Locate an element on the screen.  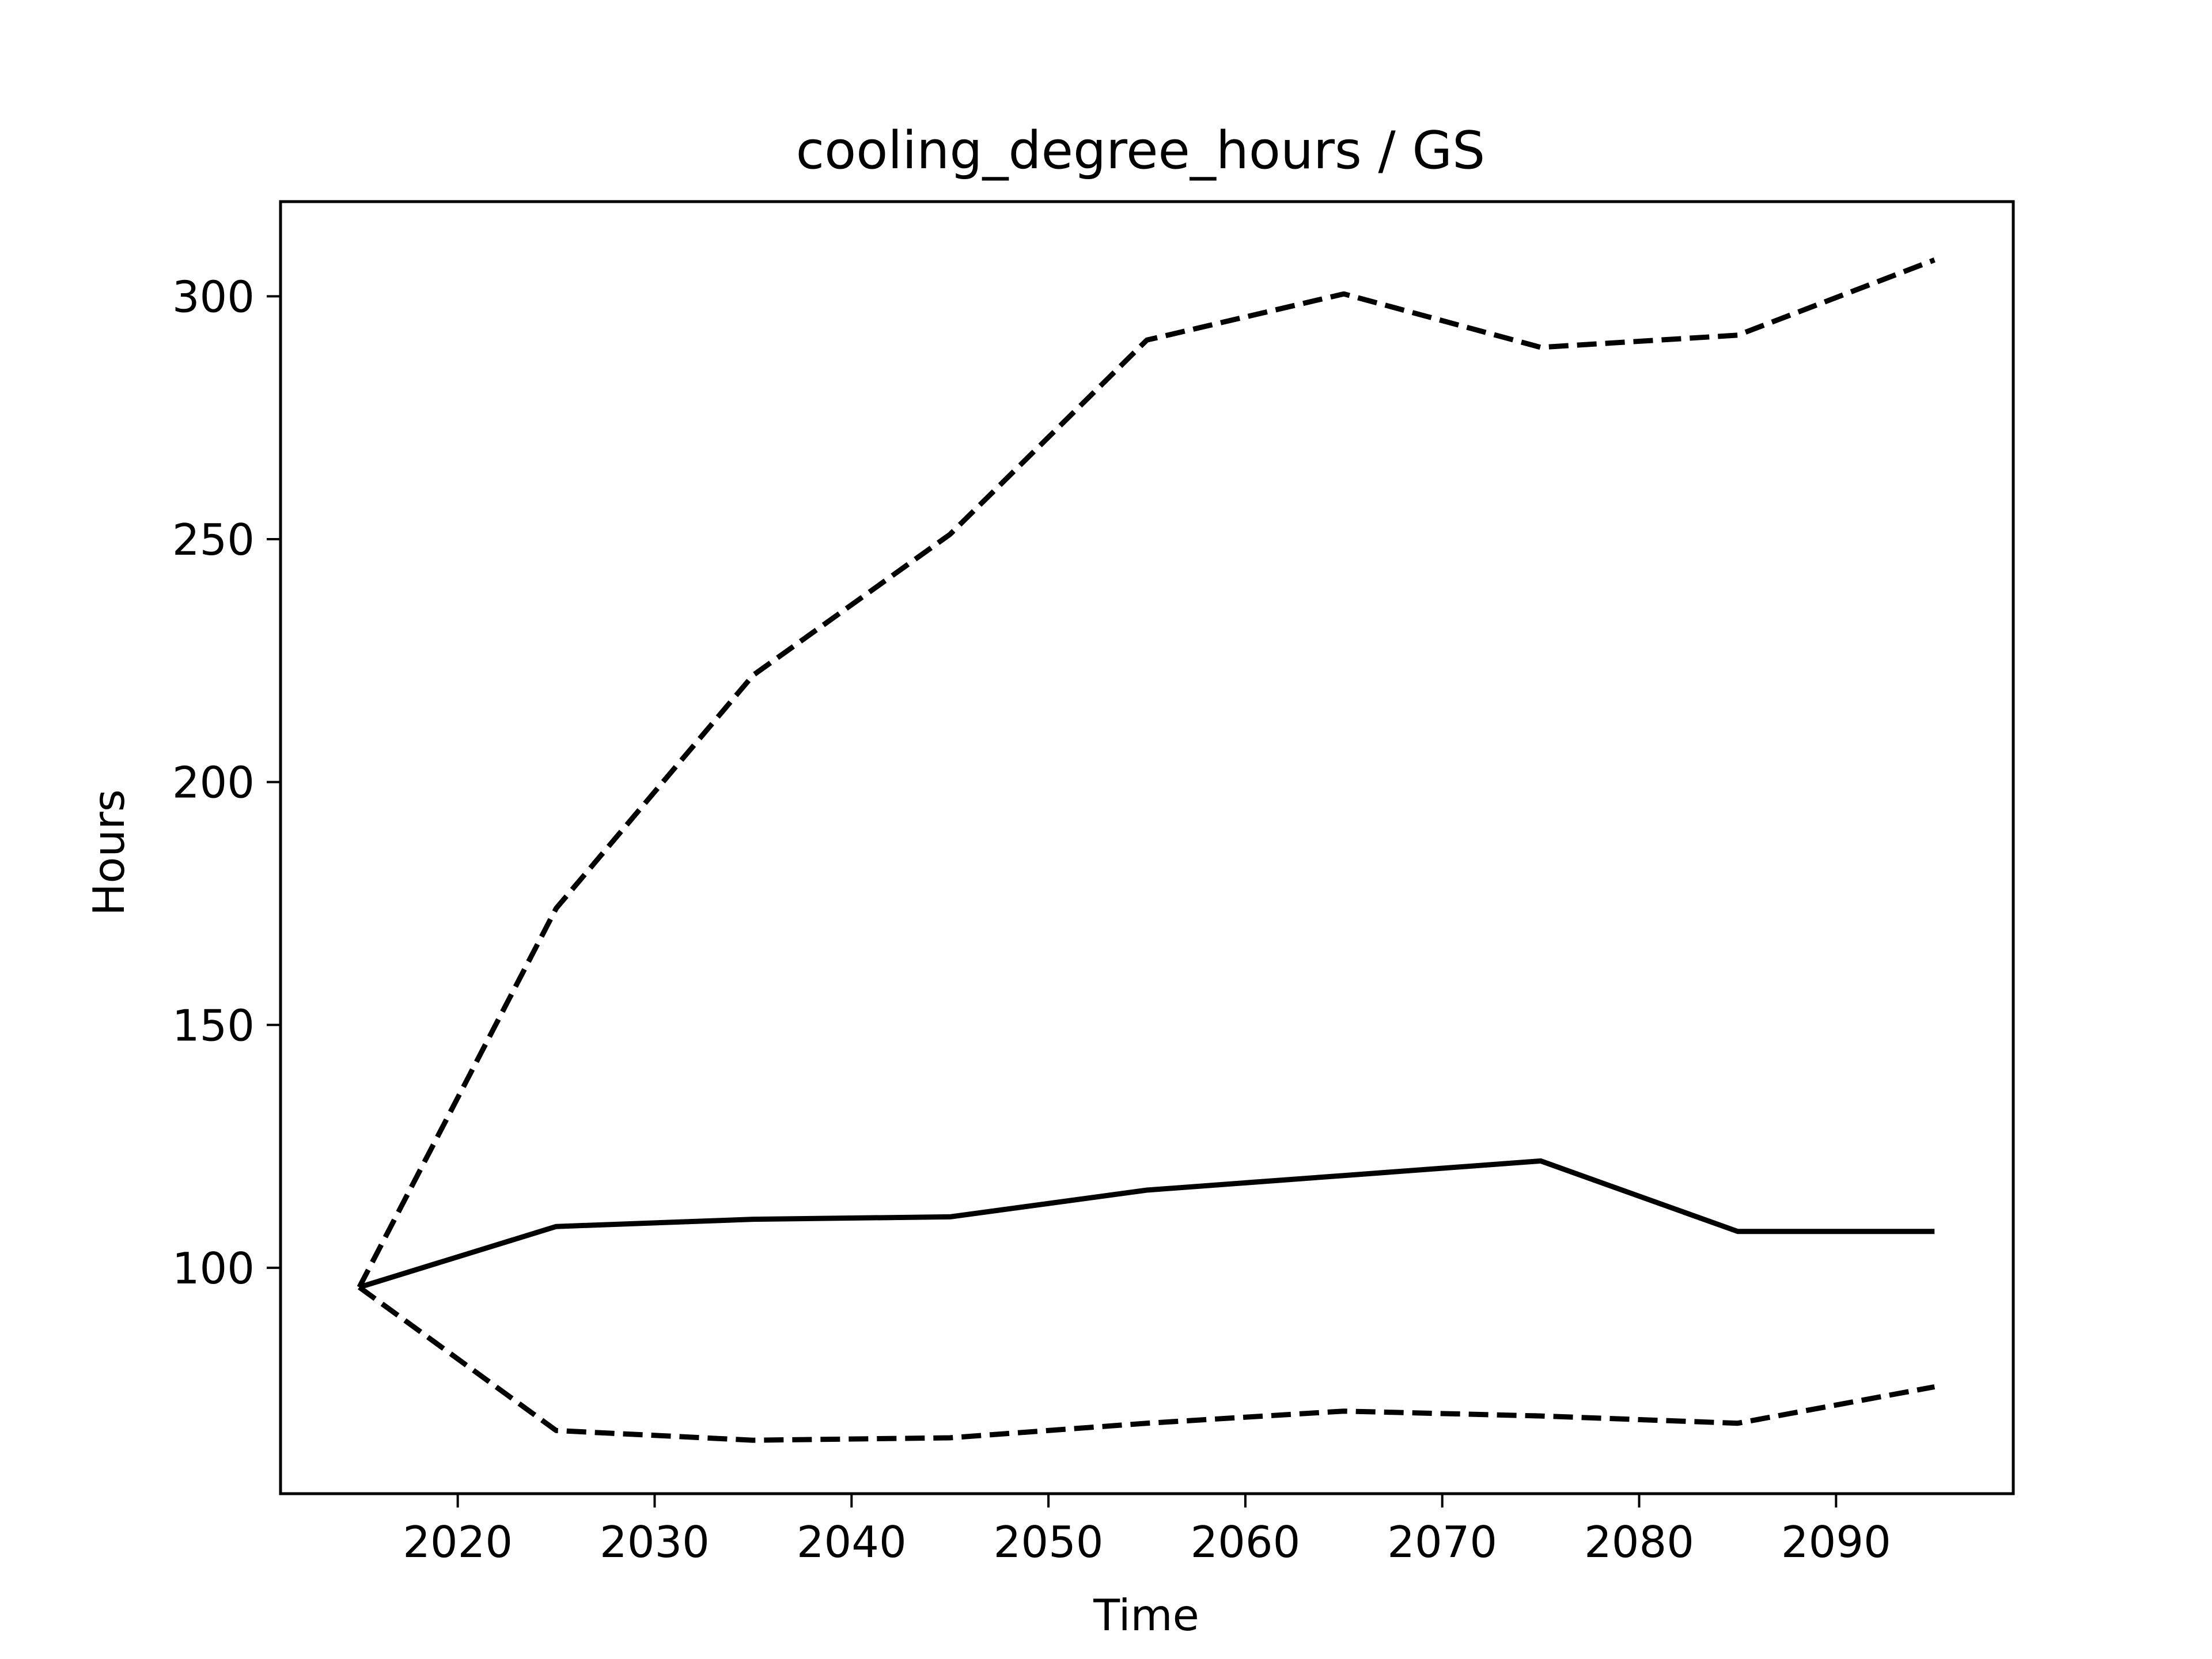
y-tick-label: 150 is located at coordinates (213, 1025).